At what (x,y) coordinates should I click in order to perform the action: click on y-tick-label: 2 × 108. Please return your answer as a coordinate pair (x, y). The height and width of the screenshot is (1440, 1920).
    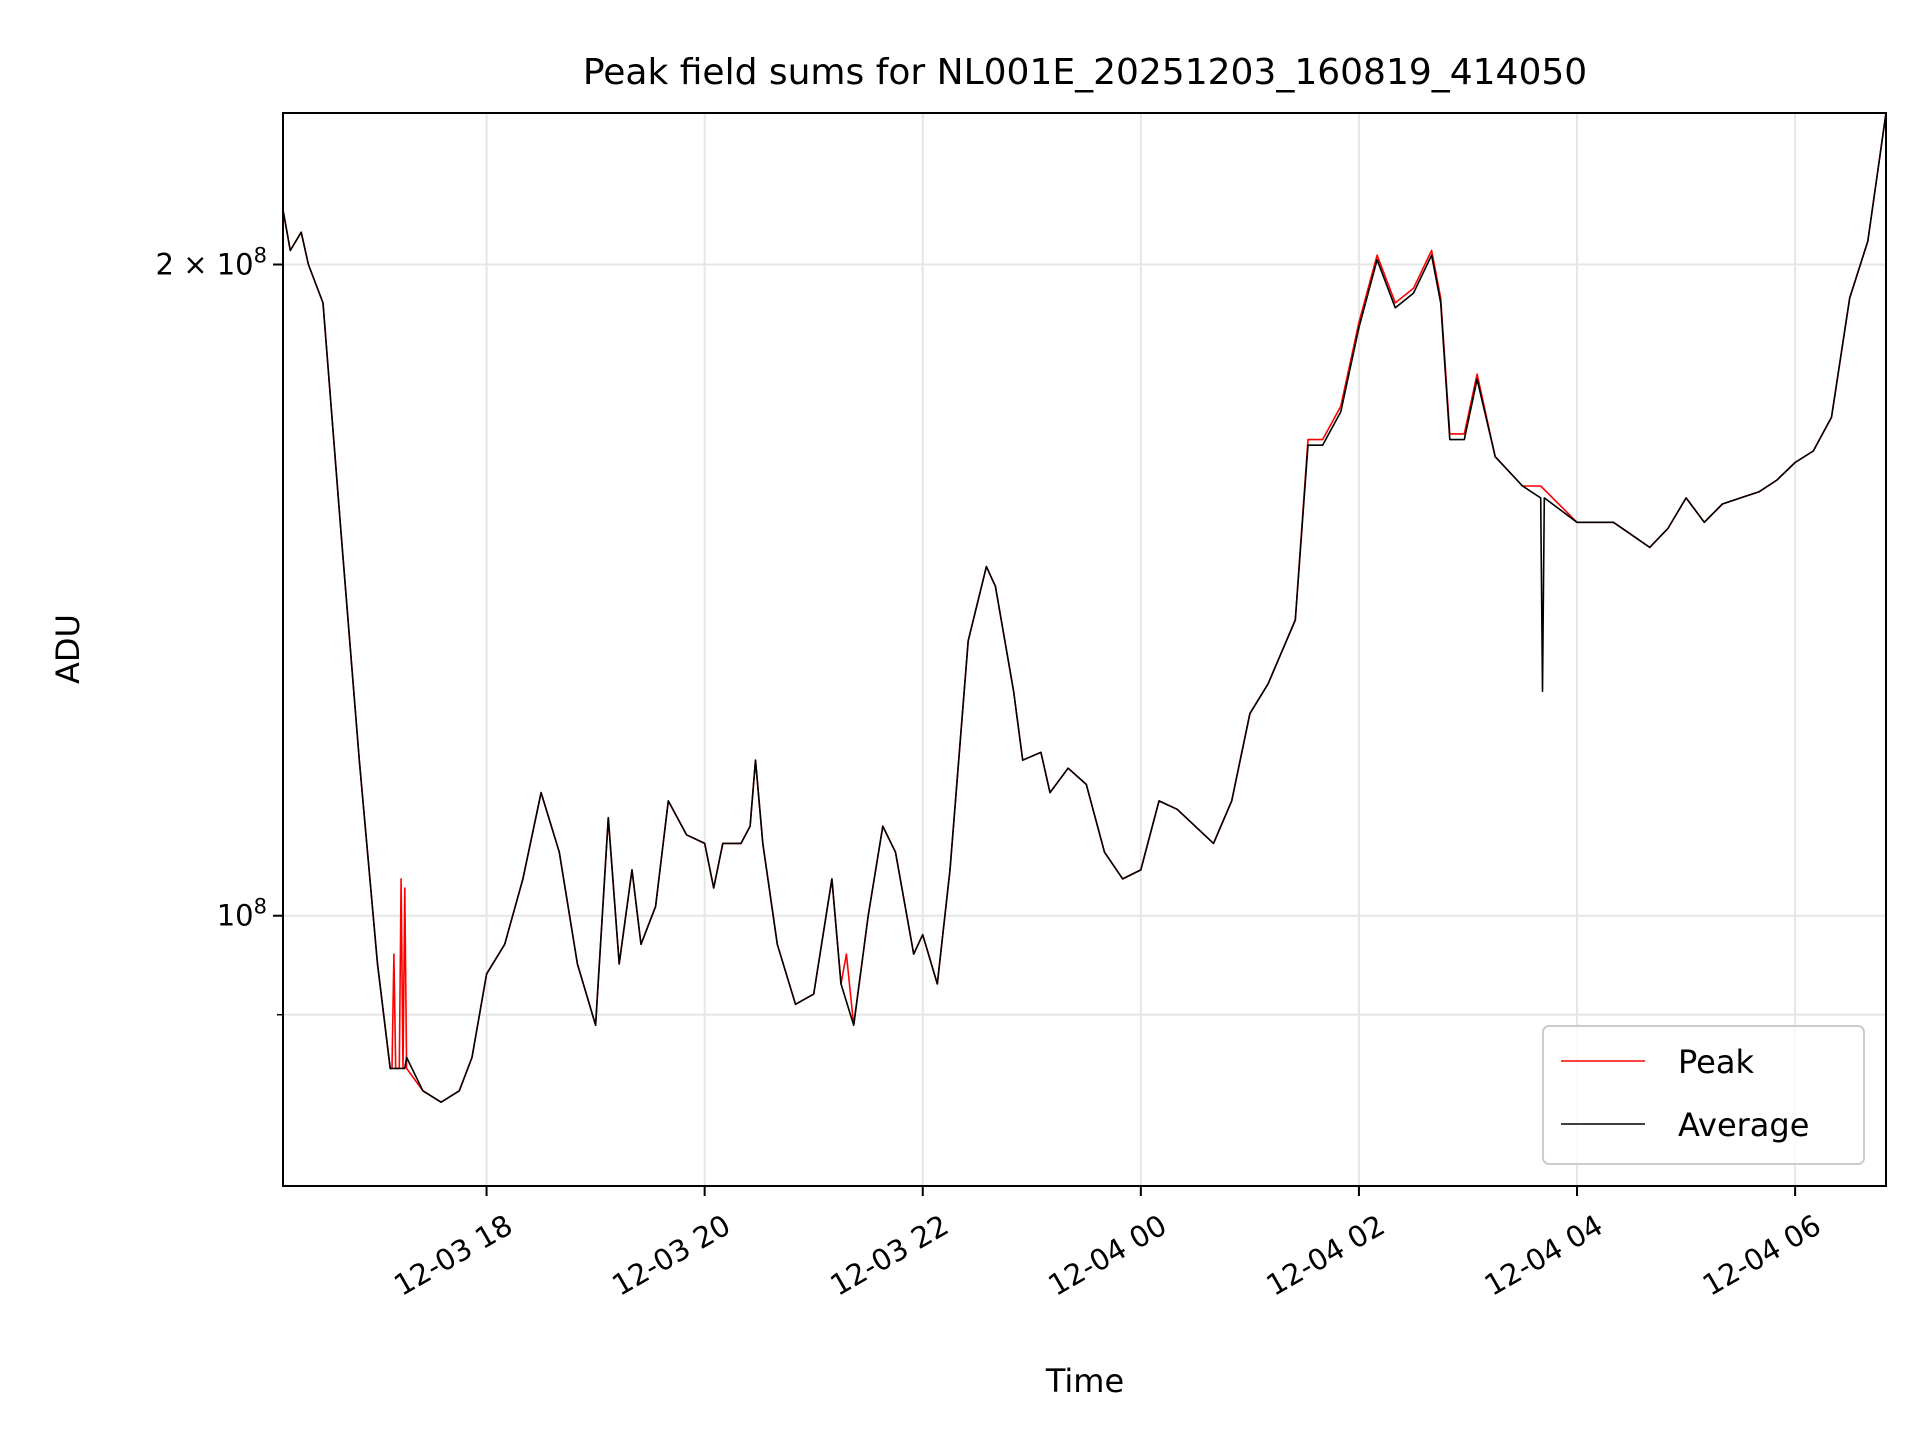
    Looking at the image, I should click on (211, 263).